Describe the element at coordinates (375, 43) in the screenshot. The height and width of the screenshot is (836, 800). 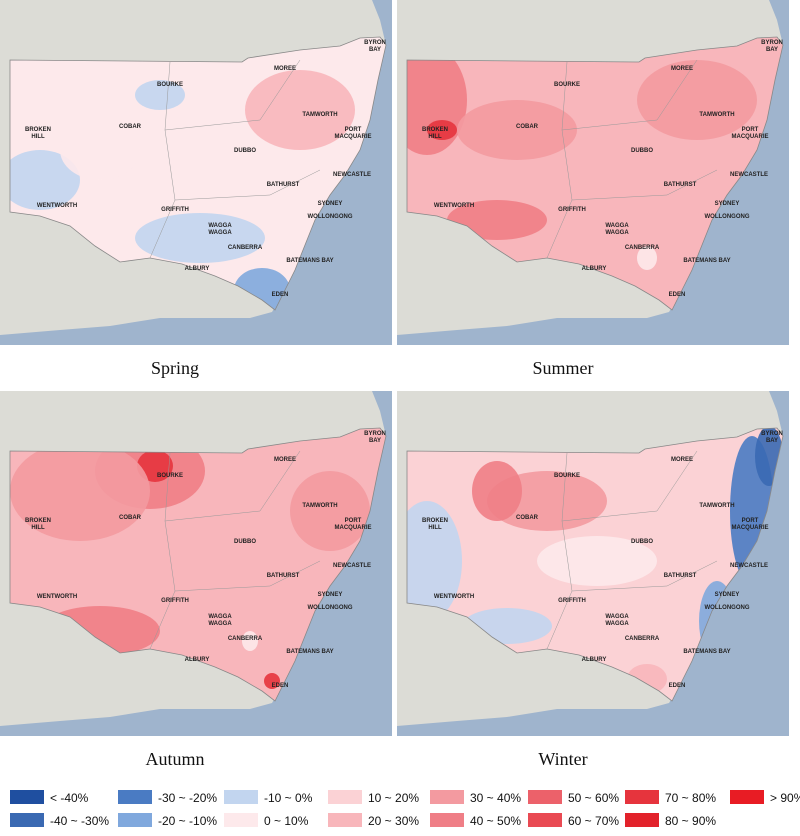
I see `town-label: BYRON` at that location.